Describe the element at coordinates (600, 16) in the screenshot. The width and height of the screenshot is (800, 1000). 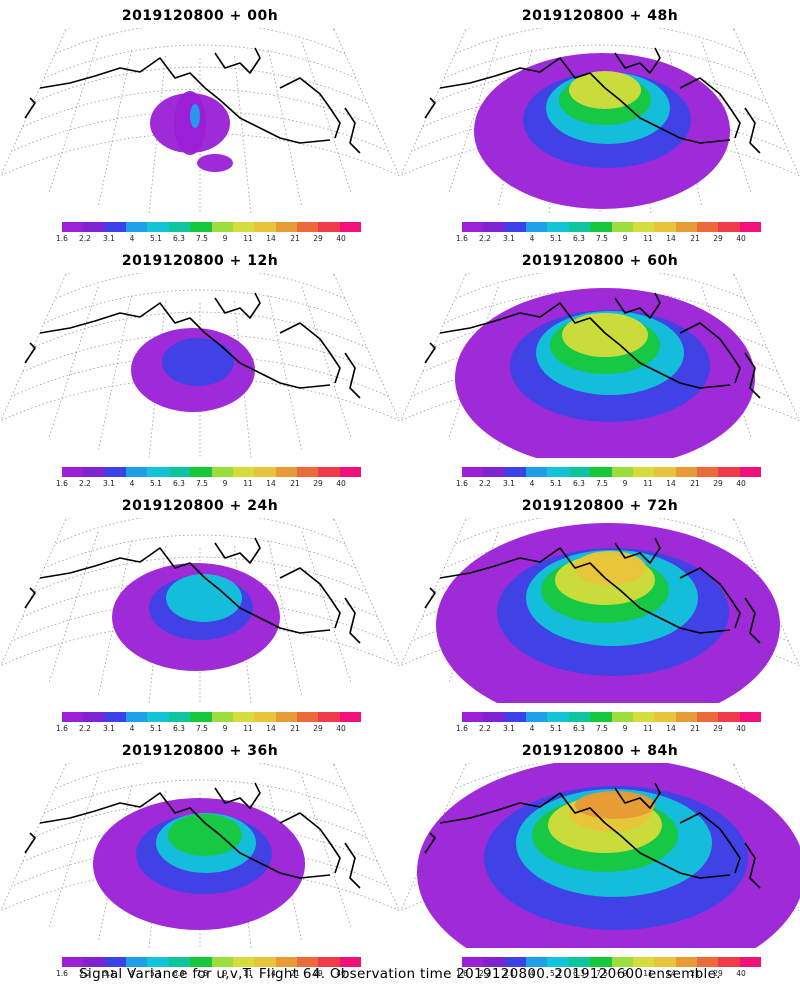
I see `panel-title: 2019120800 + 48h` at that location.